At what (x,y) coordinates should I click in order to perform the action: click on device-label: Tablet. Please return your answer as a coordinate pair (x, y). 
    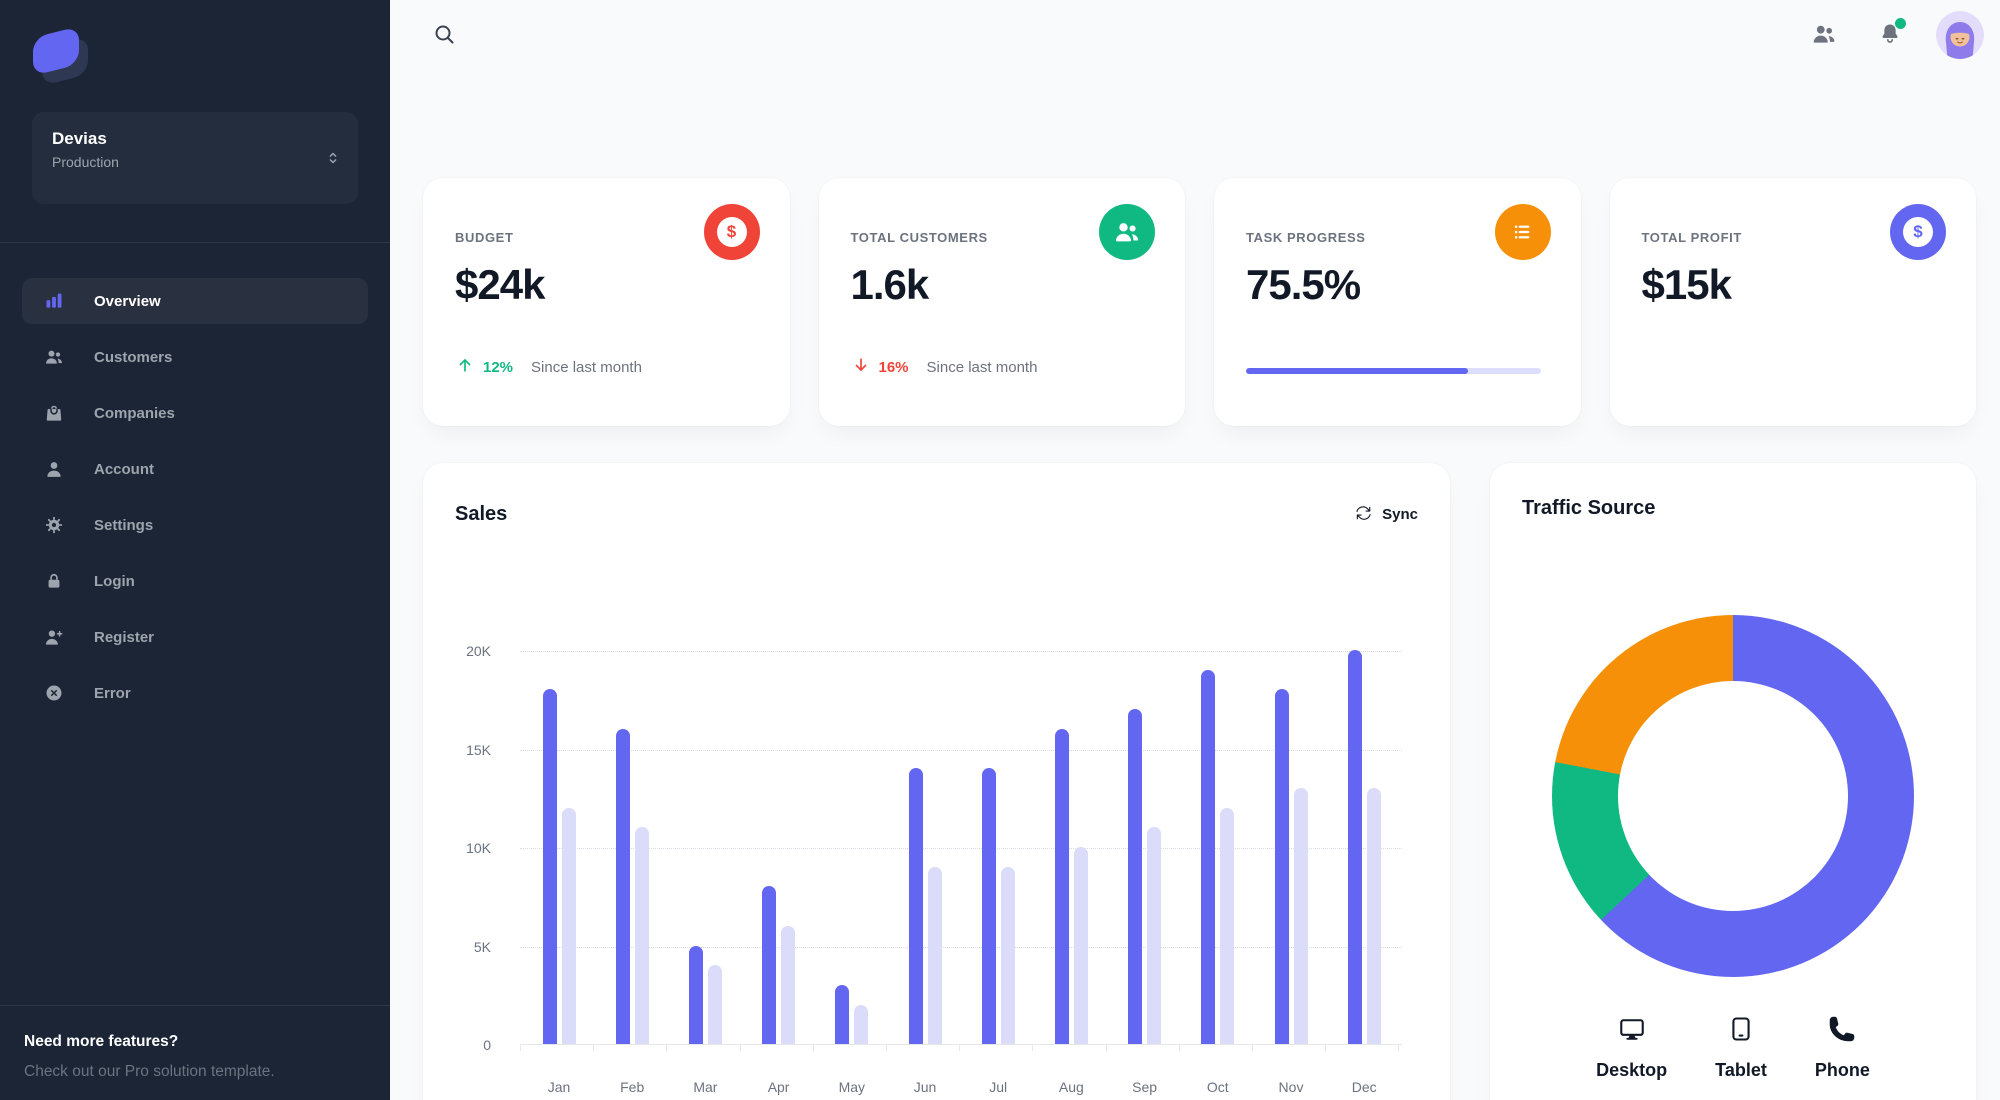
    Looking at the image, I should click on (1741, 1070).